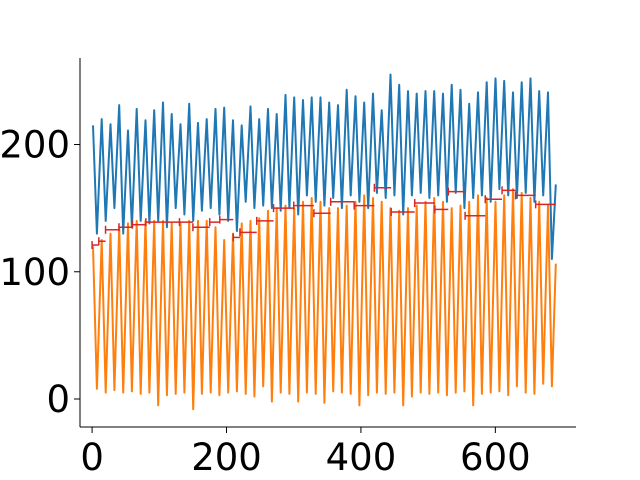 The height and width of the screenshot is (480, 640). Describe the element at coordinates (226, 457) in the screenshot. I see `x-tick-label: 200` at that location.